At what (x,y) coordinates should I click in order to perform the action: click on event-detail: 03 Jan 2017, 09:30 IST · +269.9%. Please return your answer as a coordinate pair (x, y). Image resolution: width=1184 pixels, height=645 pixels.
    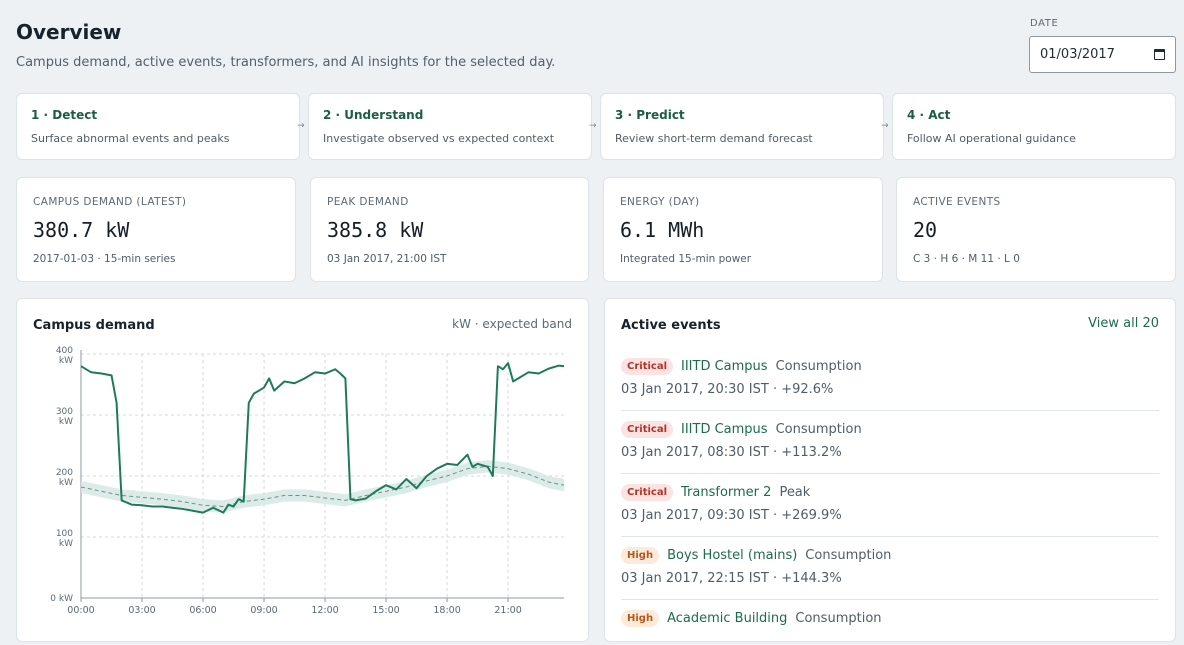
    Looking at the image, I should click on (731, 515).